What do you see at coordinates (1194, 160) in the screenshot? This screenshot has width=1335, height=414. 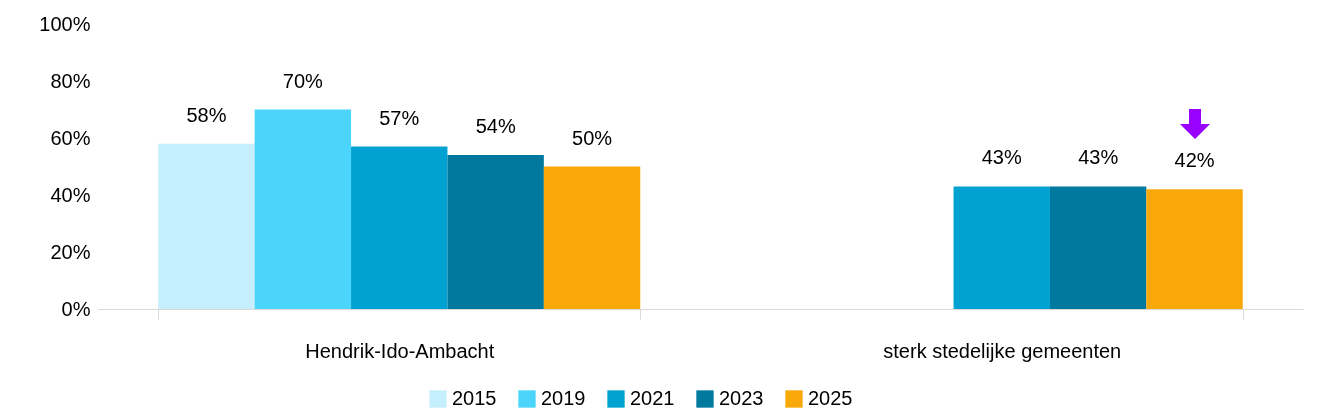 I see `data-label: 42%` at bounding box center [1194, 160].